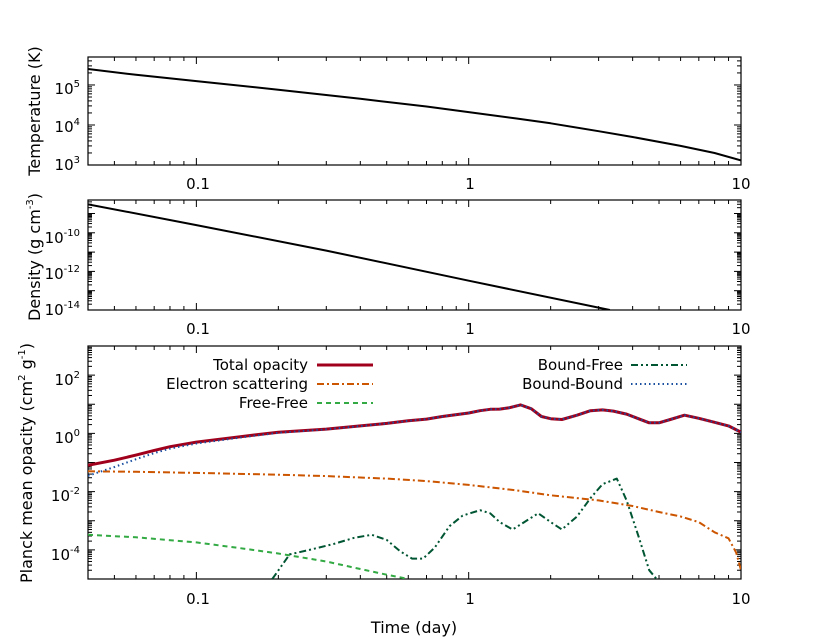 The image size is (830, 639). What do you see at coordinates (62, 237) in the screenshot?
I see `y-tick-label: 10⁻¹⁰` at bounding box center [62, 237].